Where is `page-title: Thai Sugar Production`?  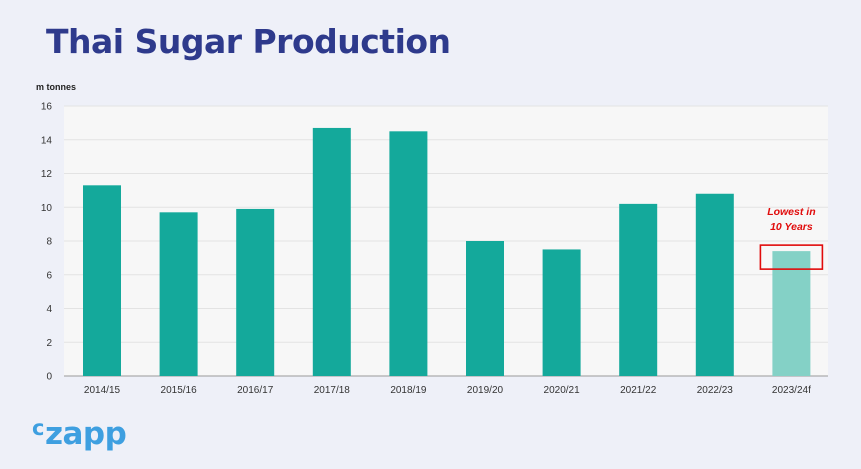 page-title: Thai Sugar Production is located at coordinates (248, 41).